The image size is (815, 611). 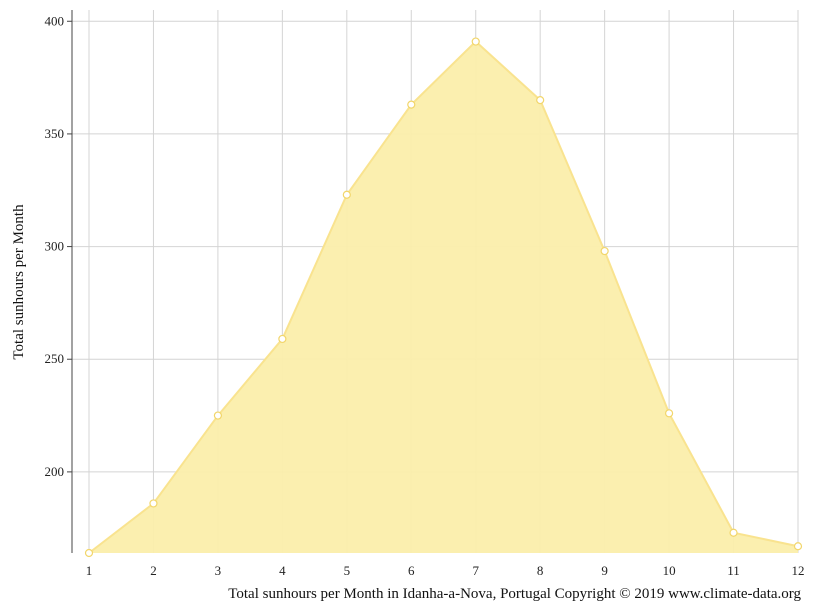 I want to click on y-tick-label: 200, so click(x=55, y=471).